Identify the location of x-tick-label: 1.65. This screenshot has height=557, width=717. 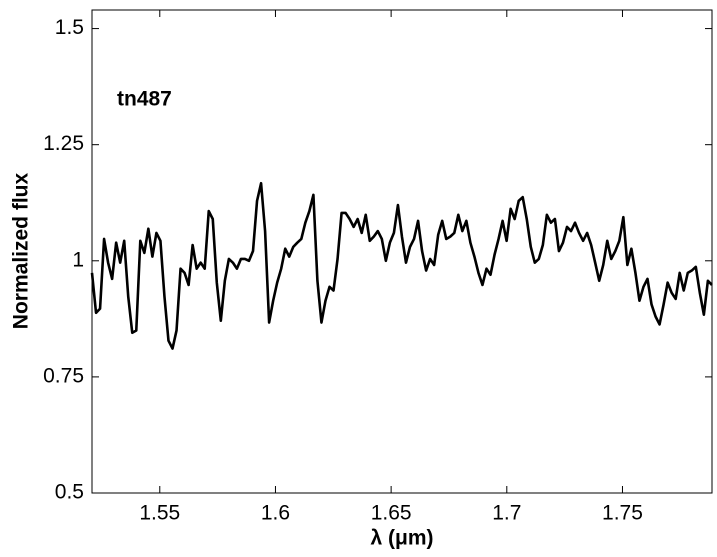
(391, 513).